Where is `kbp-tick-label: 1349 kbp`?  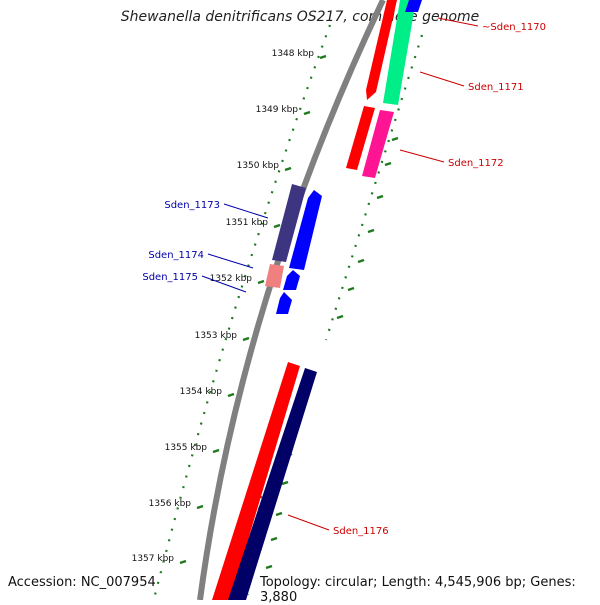
kbp-tick-label: 1349 kbp is located at coordinates (277, 110).